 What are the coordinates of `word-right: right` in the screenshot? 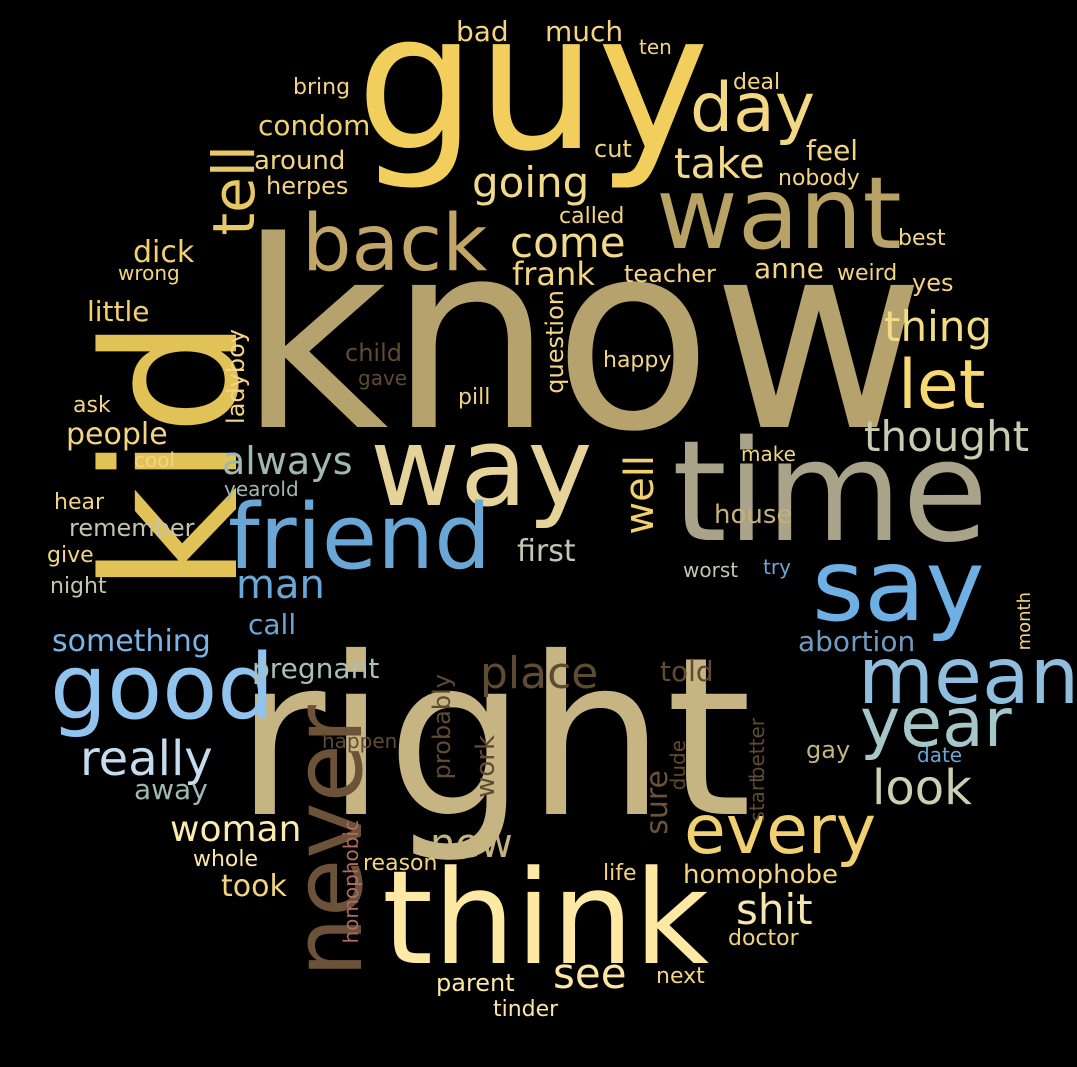 It's located at (493, 738).